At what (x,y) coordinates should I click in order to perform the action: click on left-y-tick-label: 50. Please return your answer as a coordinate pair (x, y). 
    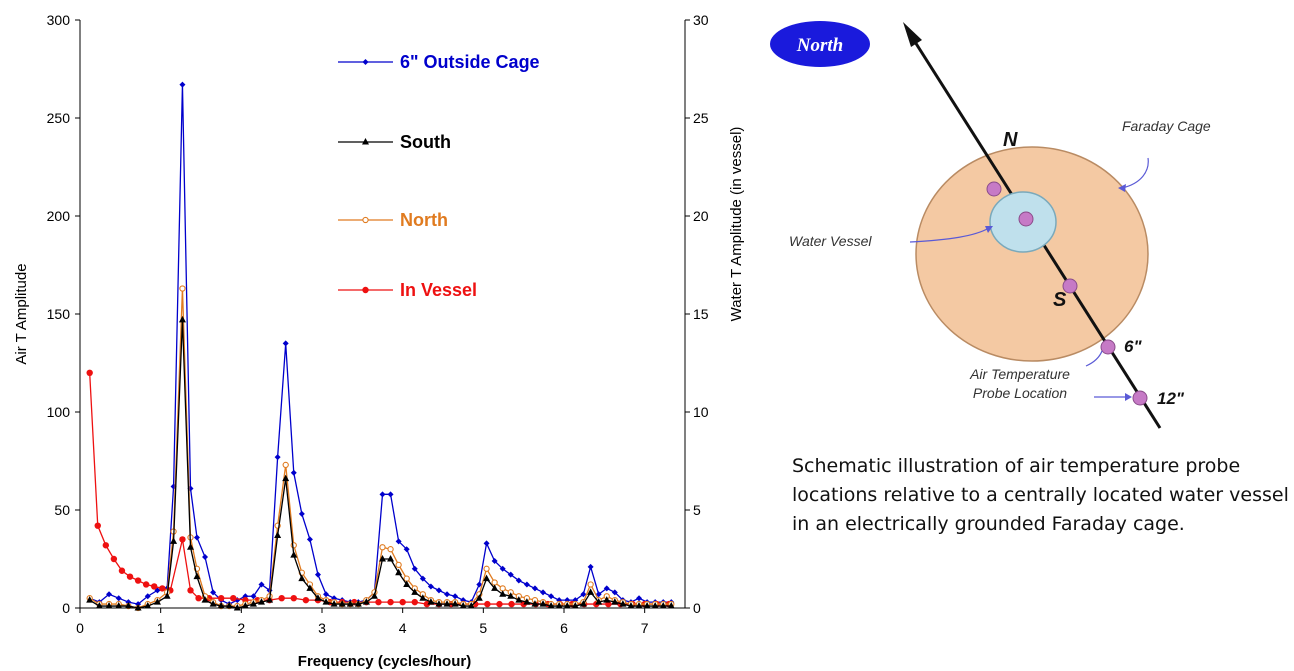
    Looking at the image, I should click on (62, 510).